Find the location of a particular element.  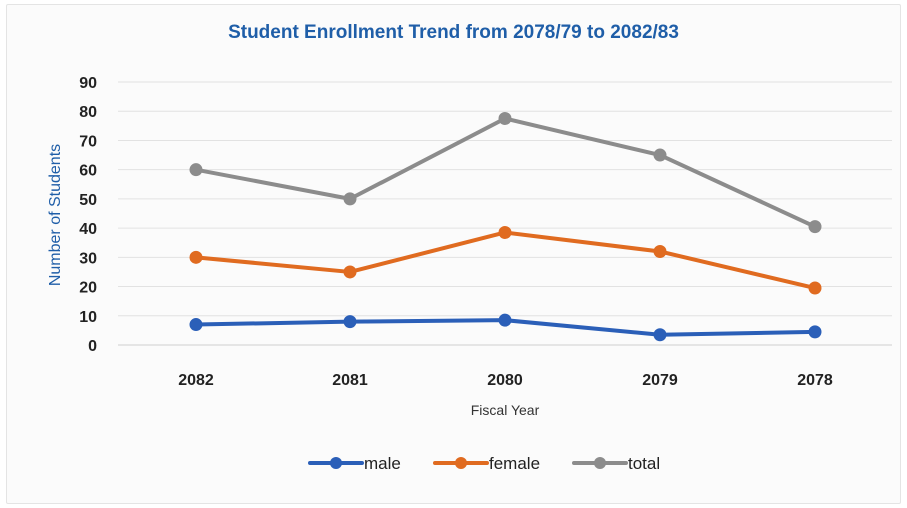

legend-marker-male is located at coordinates (336, 463).